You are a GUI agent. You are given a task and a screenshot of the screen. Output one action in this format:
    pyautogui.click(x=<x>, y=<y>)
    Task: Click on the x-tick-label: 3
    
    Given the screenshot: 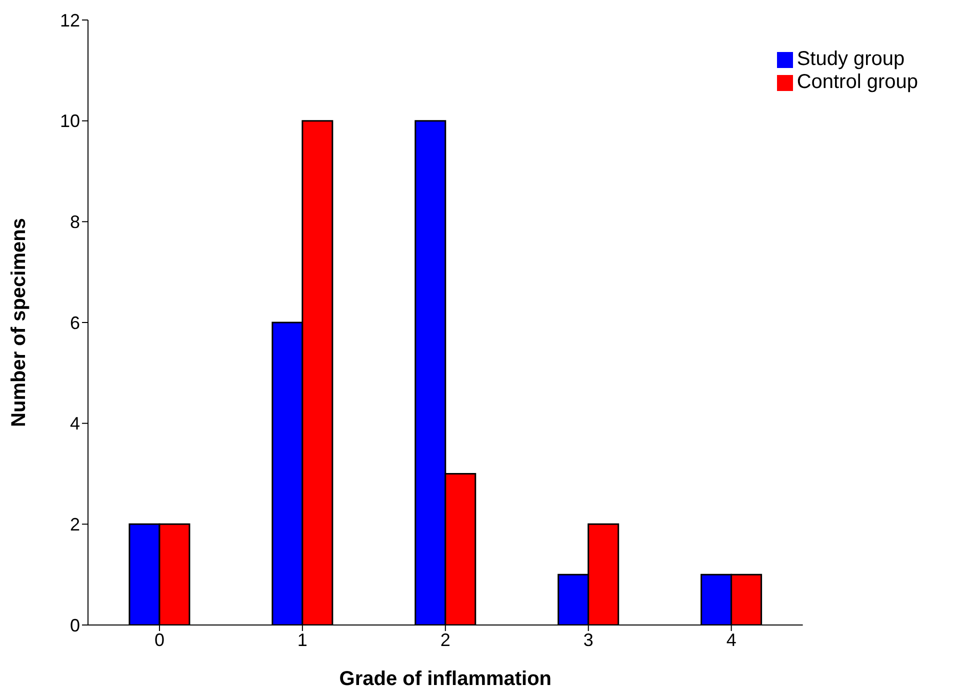 What is the action you would take?
    pyautogui.click(x=588, y=640)
    